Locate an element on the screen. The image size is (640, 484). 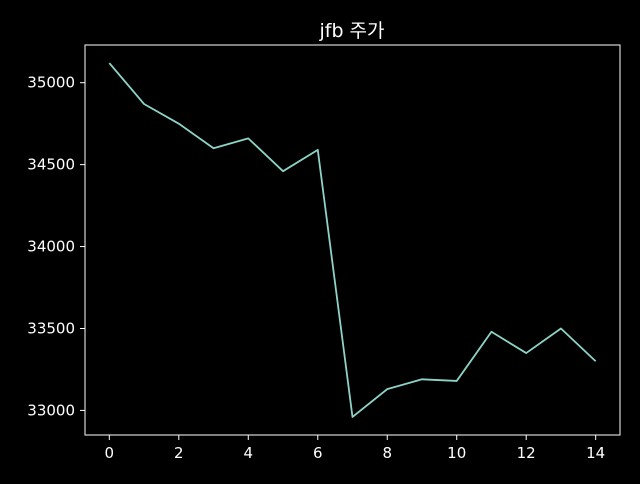
x-tick-label: 12 is located at coordinates (526, 453).